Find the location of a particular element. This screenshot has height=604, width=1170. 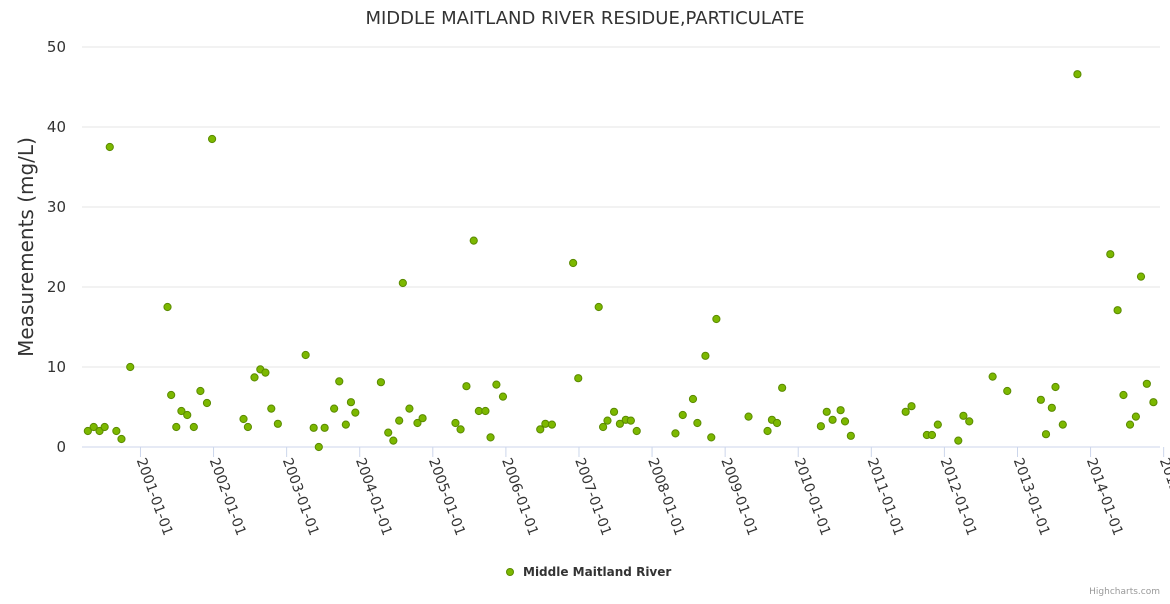

legend-label: Middle Maitland River is located at coordinates (597, 572).